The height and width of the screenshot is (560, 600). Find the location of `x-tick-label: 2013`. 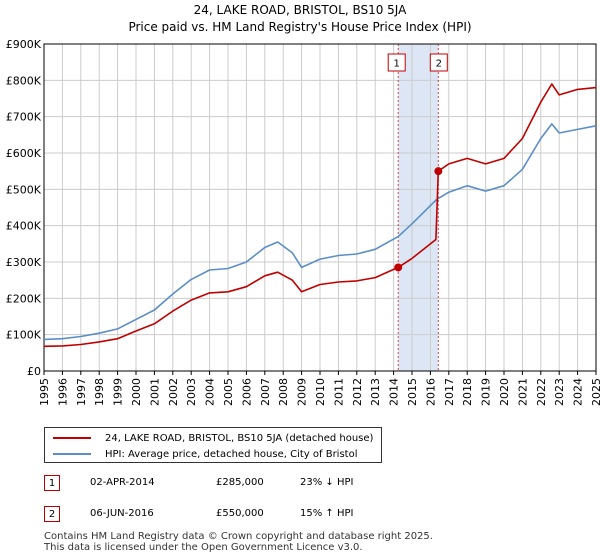

x-tick-label: 2013 is located at coordinates (375, 392).